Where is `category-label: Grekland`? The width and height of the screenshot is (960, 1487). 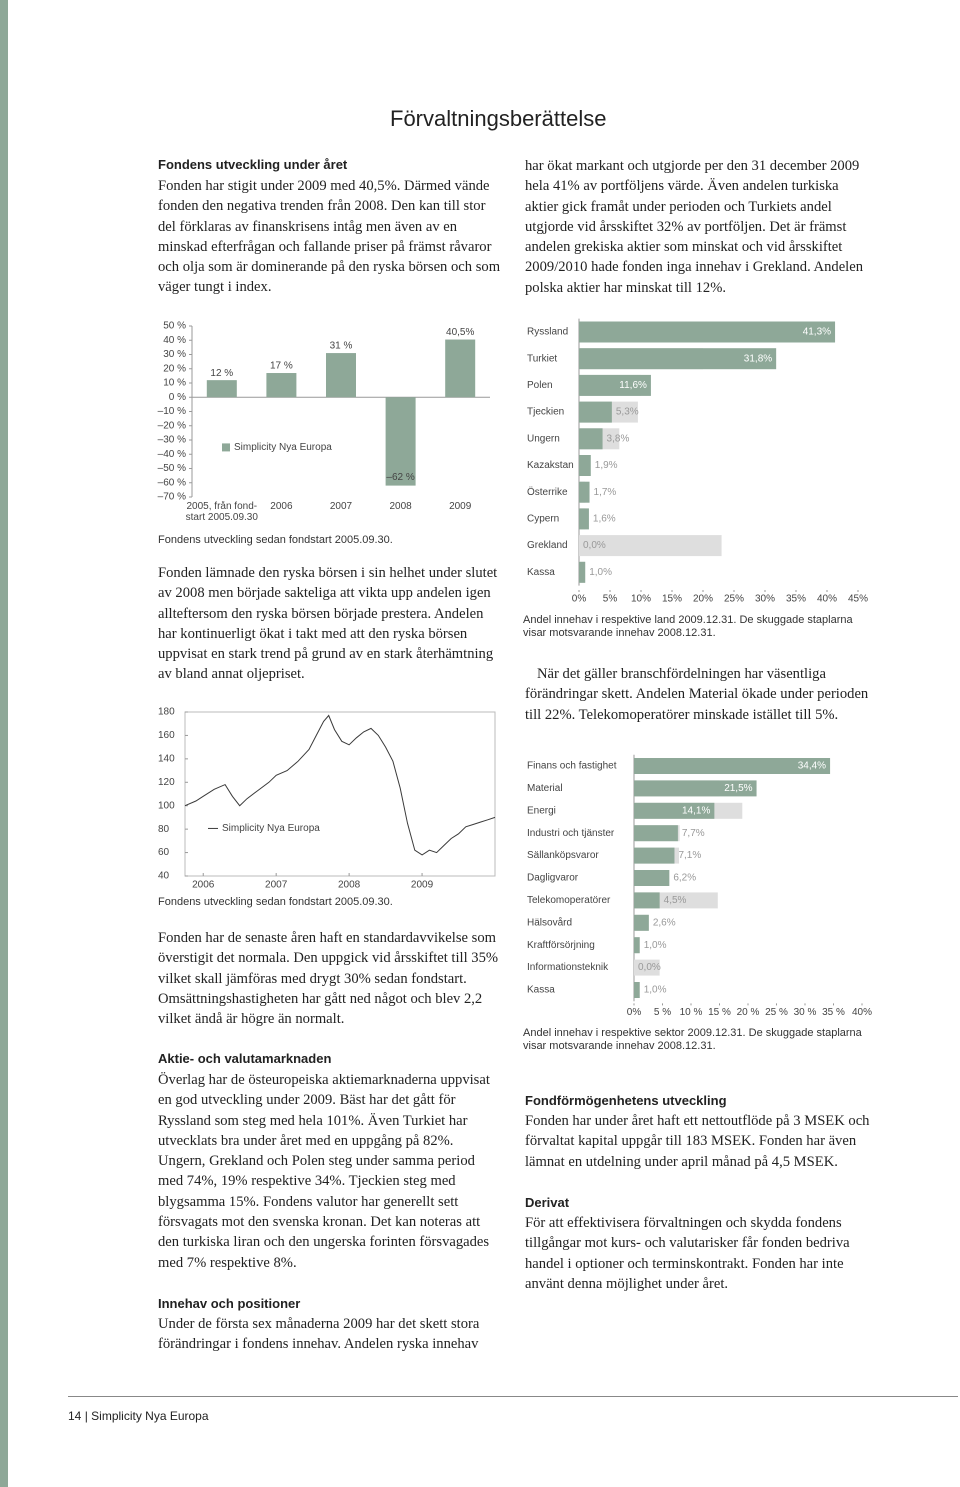
category-label: Grekland is located at coordinates (547, 545).